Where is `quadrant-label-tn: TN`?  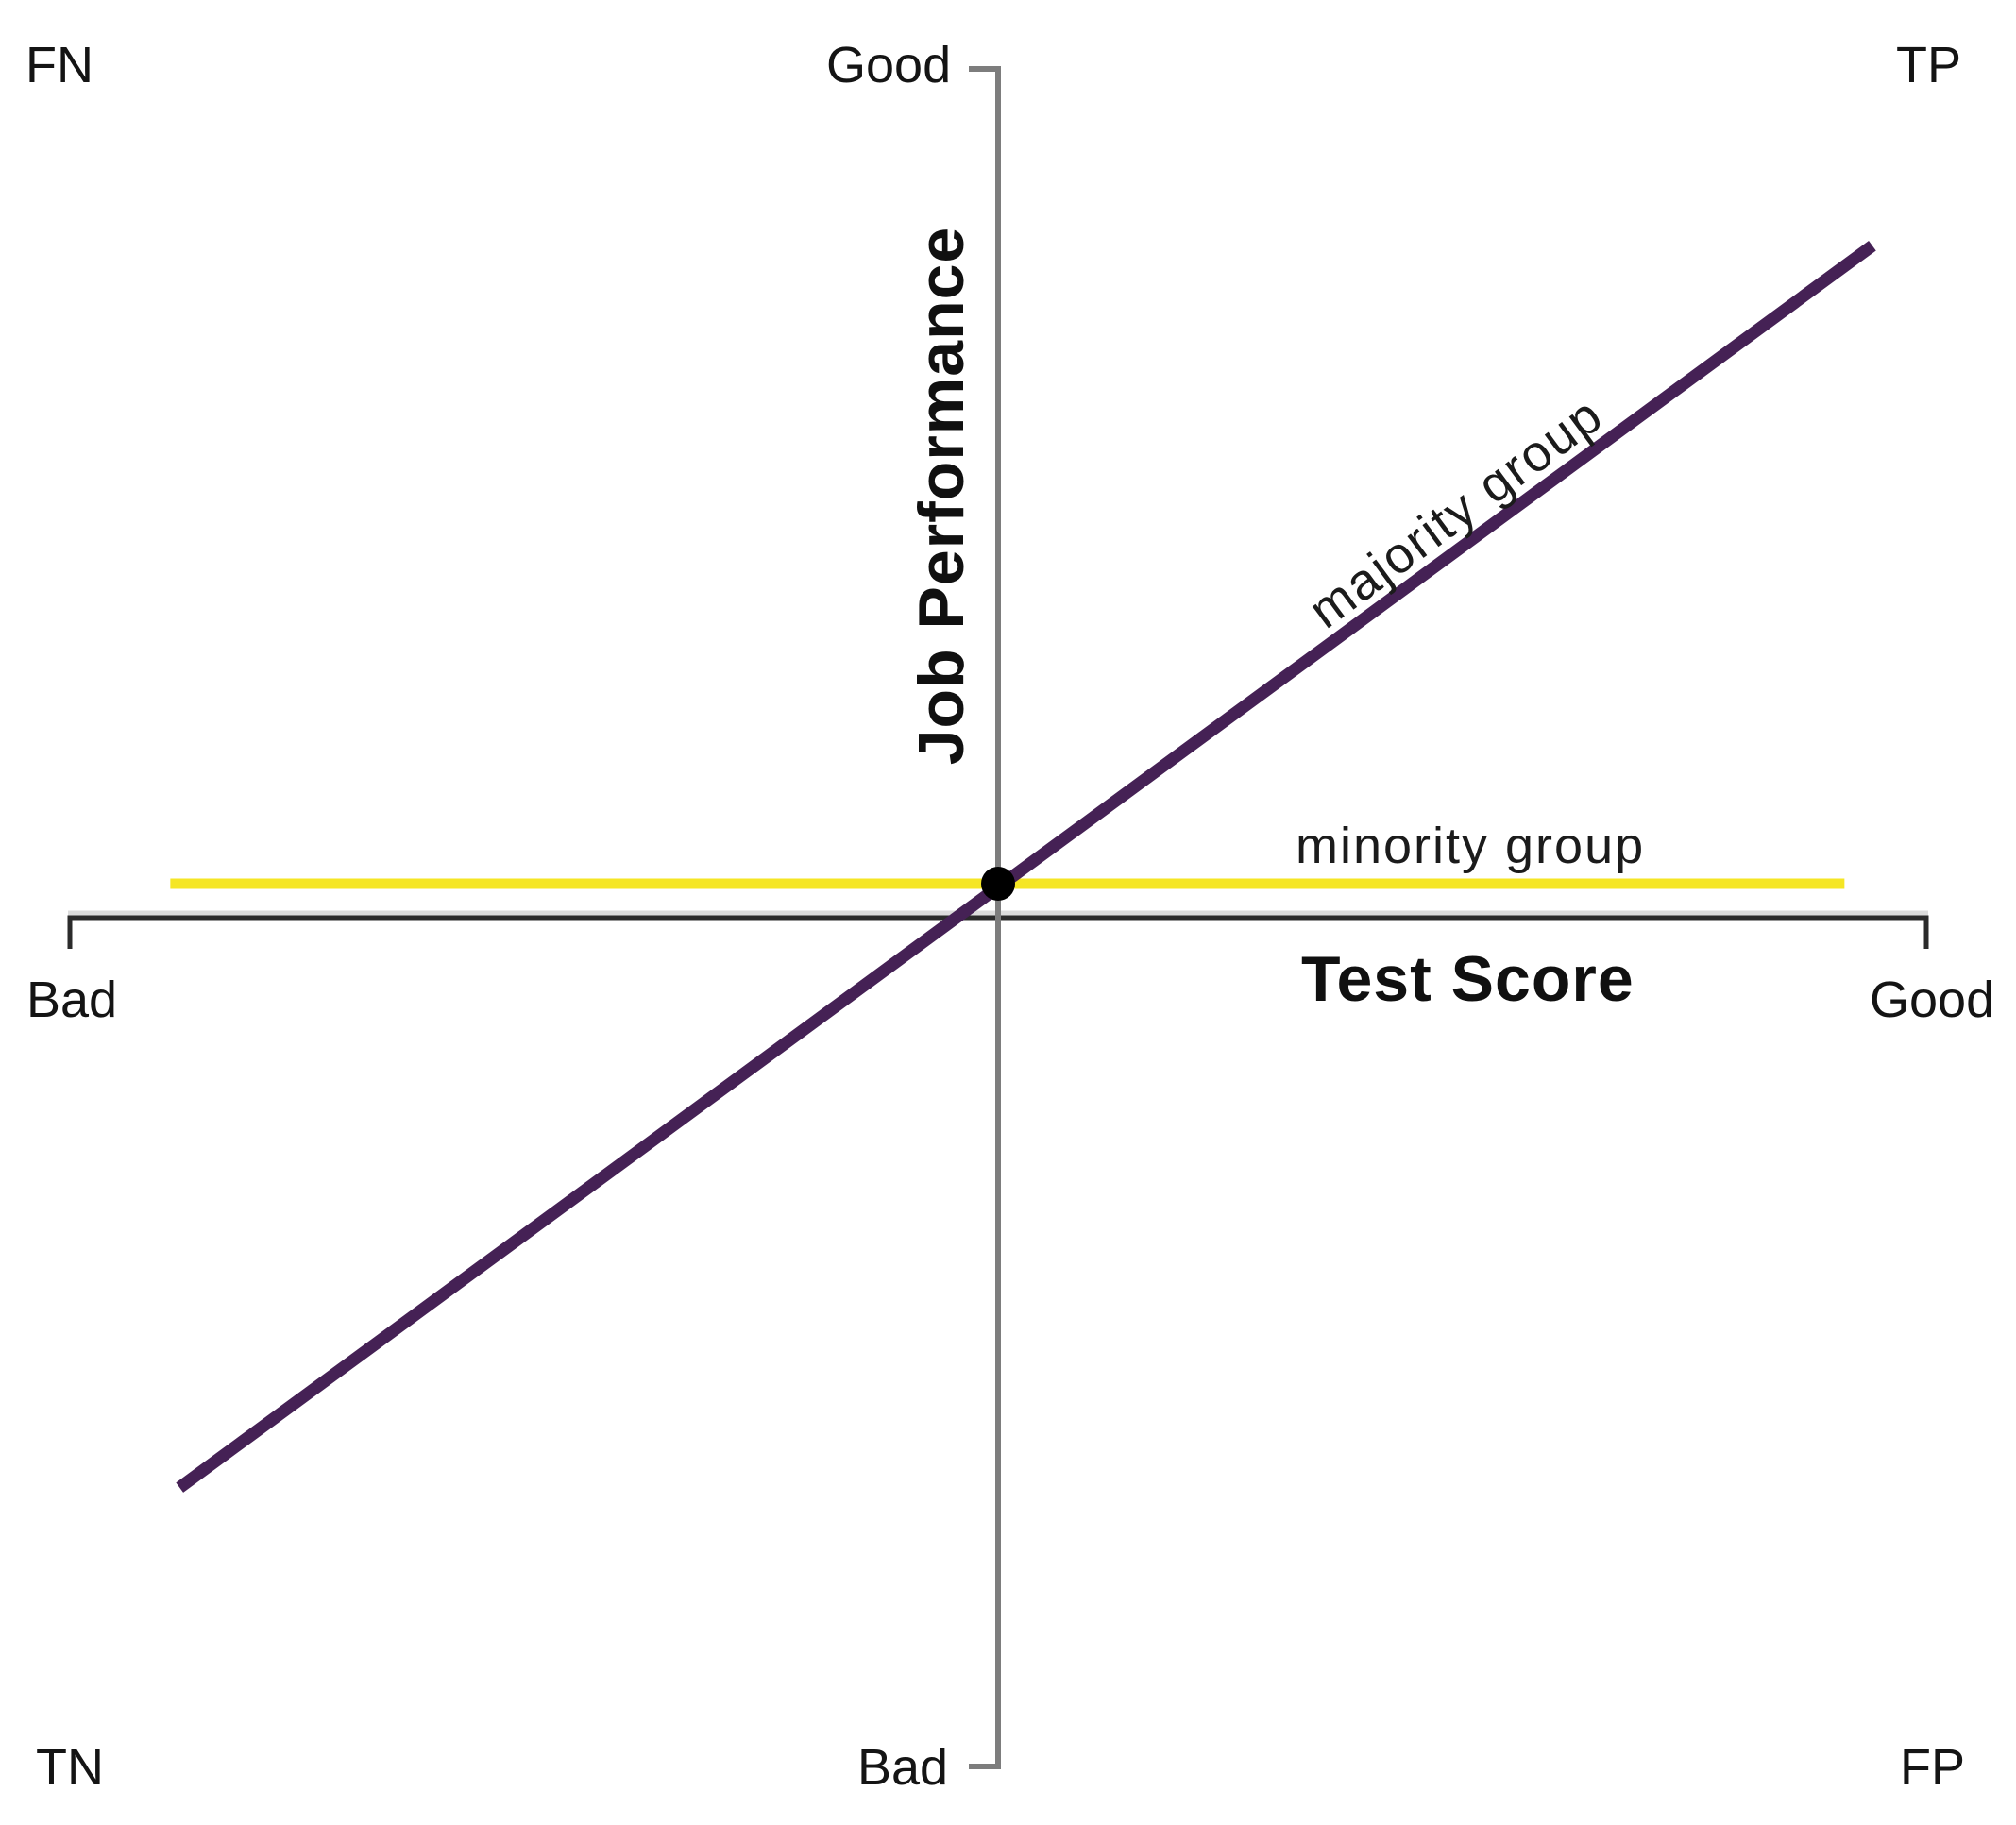 quadrant-label-tn: TN is located at coordinates (70, 1767).